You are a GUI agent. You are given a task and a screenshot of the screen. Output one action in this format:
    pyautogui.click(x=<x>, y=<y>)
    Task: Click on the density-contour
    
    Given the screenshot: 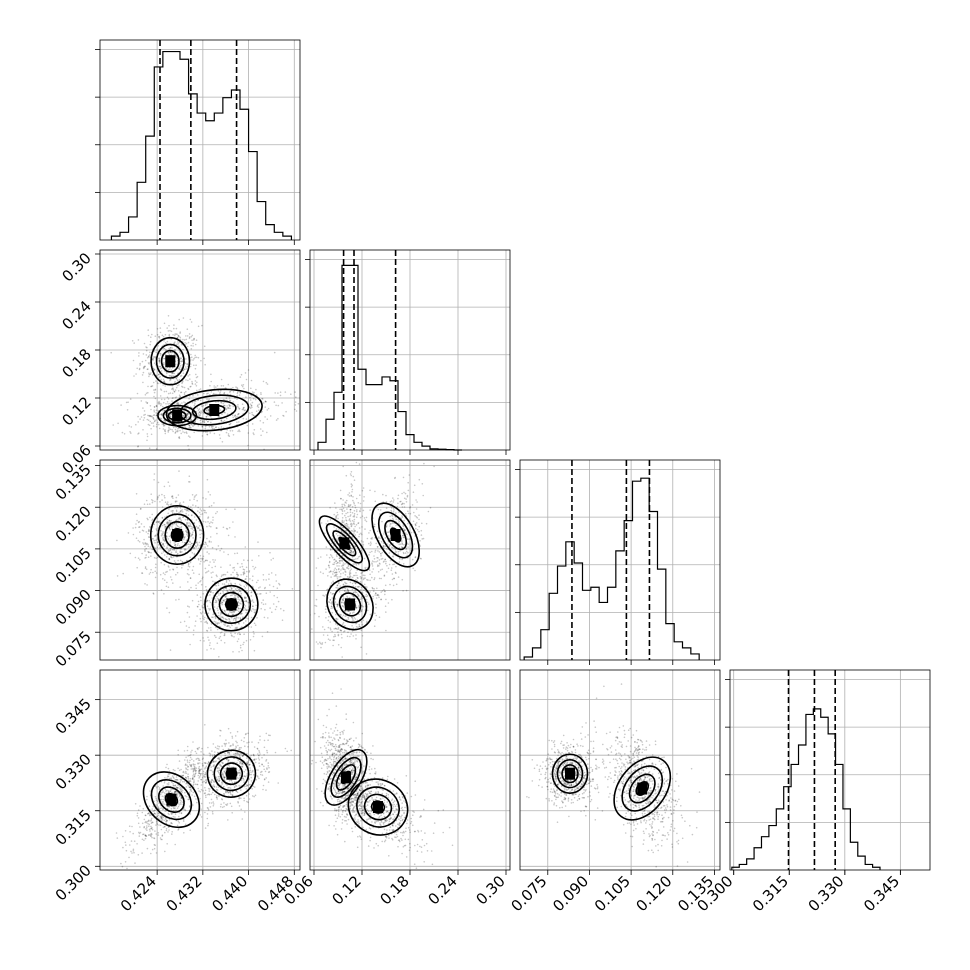 What is the action you would take?
    pyautogui.click(x=231, y=604)
    